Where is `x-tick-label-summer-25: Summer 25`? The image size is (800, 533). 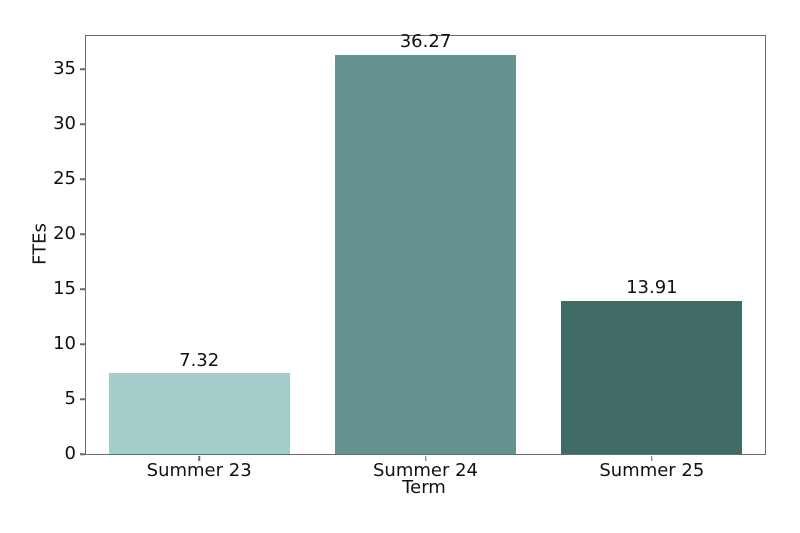
x-tick-label-summer-25: Summer 25 is located at coordinates (652, 470).